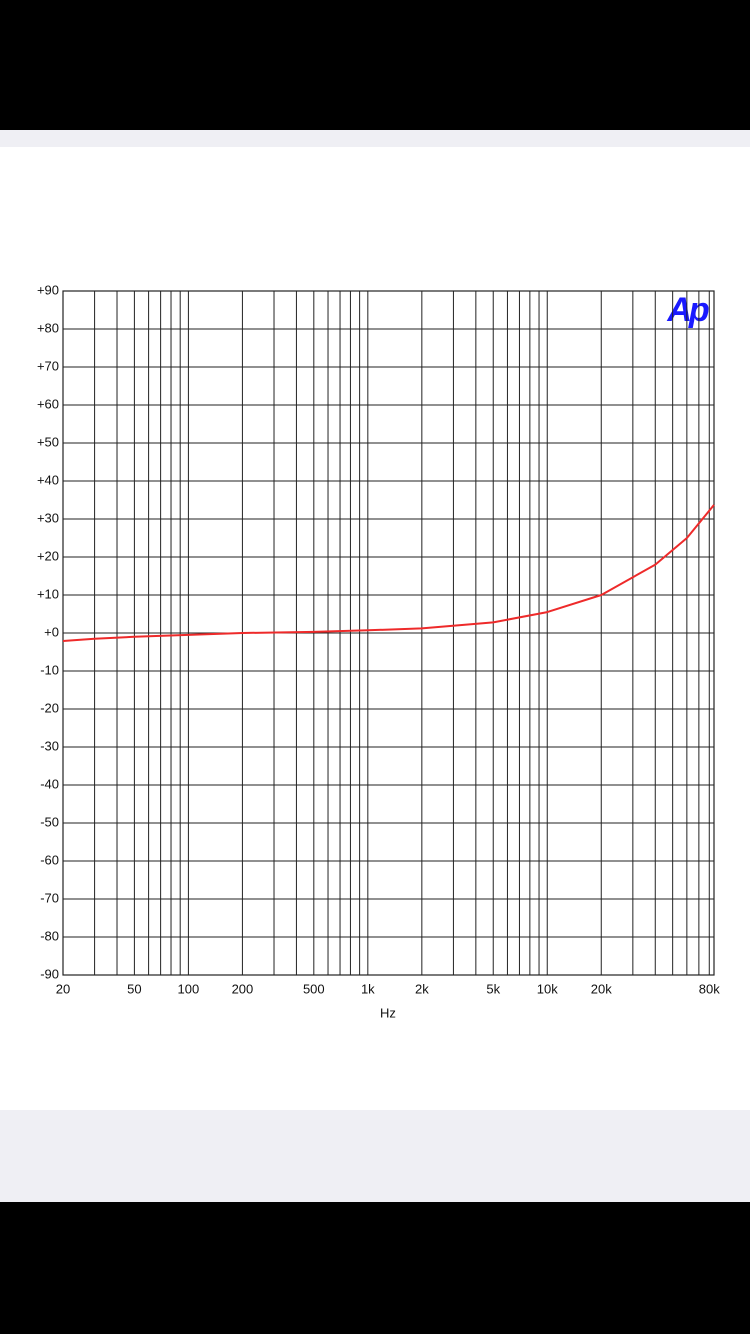 Image resolution: width=750 pixels, height=1334 pixels. I want to click on y-tick-label: +80, so click(48, 327).